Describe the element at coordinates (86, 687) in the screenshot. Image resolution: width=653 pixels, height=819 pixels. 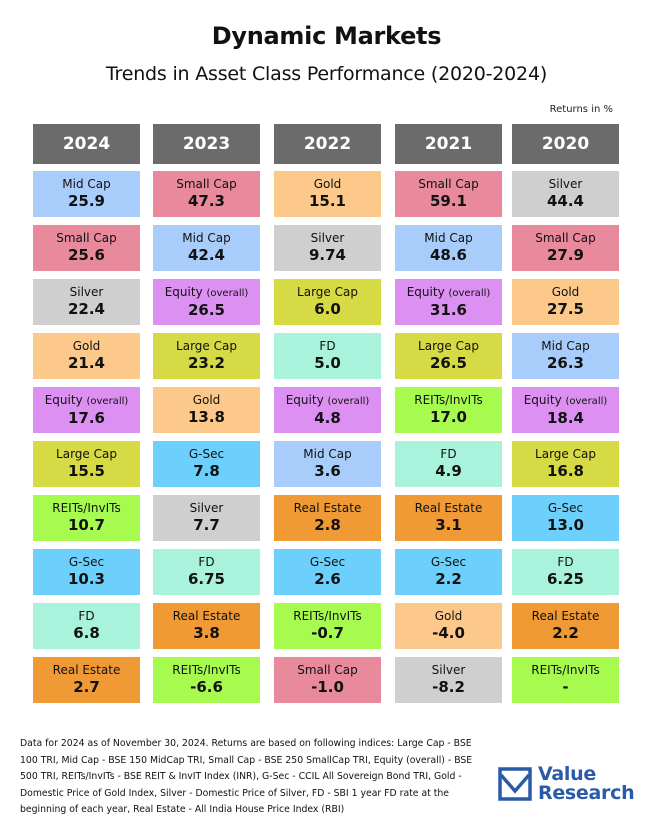
I see `return-value: 2.7` at that location.